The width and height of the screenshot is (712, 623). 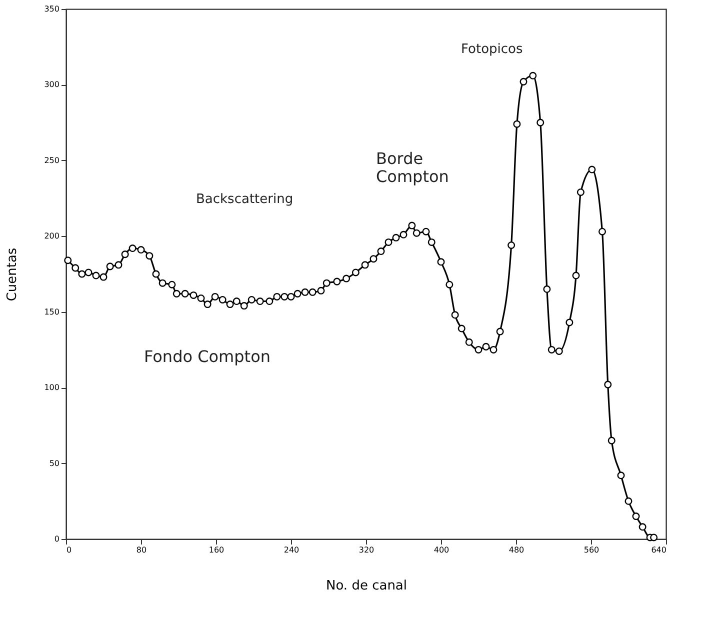 What do you see at coordinates (492, 49) in the screenshot?
I see `annotation: Fotopicos` at bounding box center [492, 49].